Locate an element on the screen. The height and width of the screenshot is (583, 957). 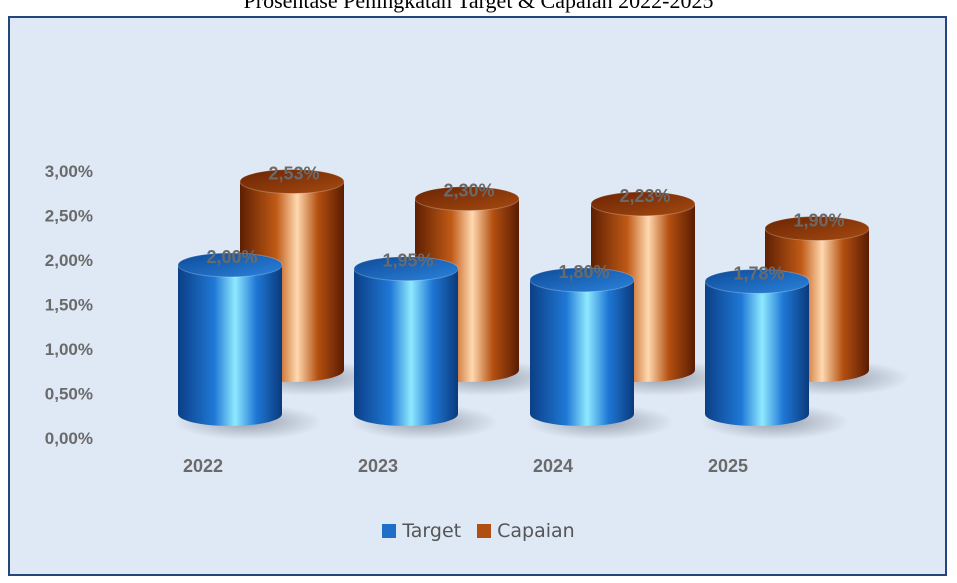
bar-capaian-2023-top is located at coordinates (467, 199).